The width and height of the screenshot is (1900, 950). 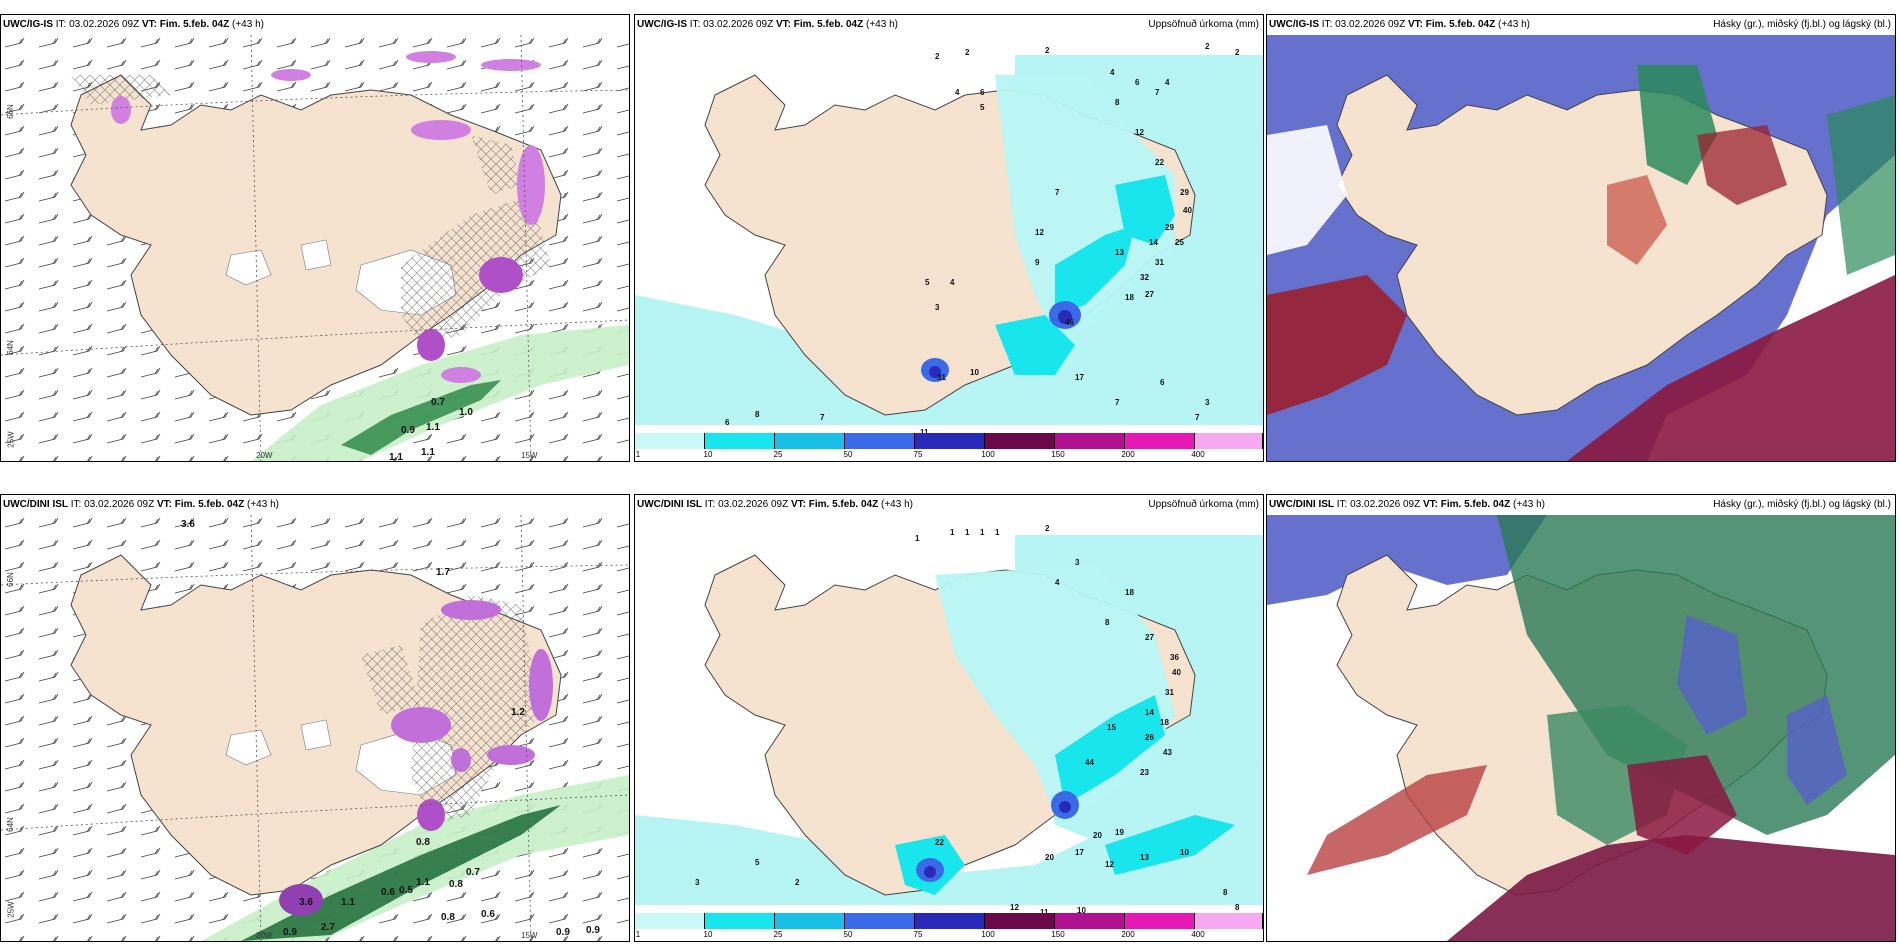 I want to click on value-label: 7, so click(x=1117, y=402).